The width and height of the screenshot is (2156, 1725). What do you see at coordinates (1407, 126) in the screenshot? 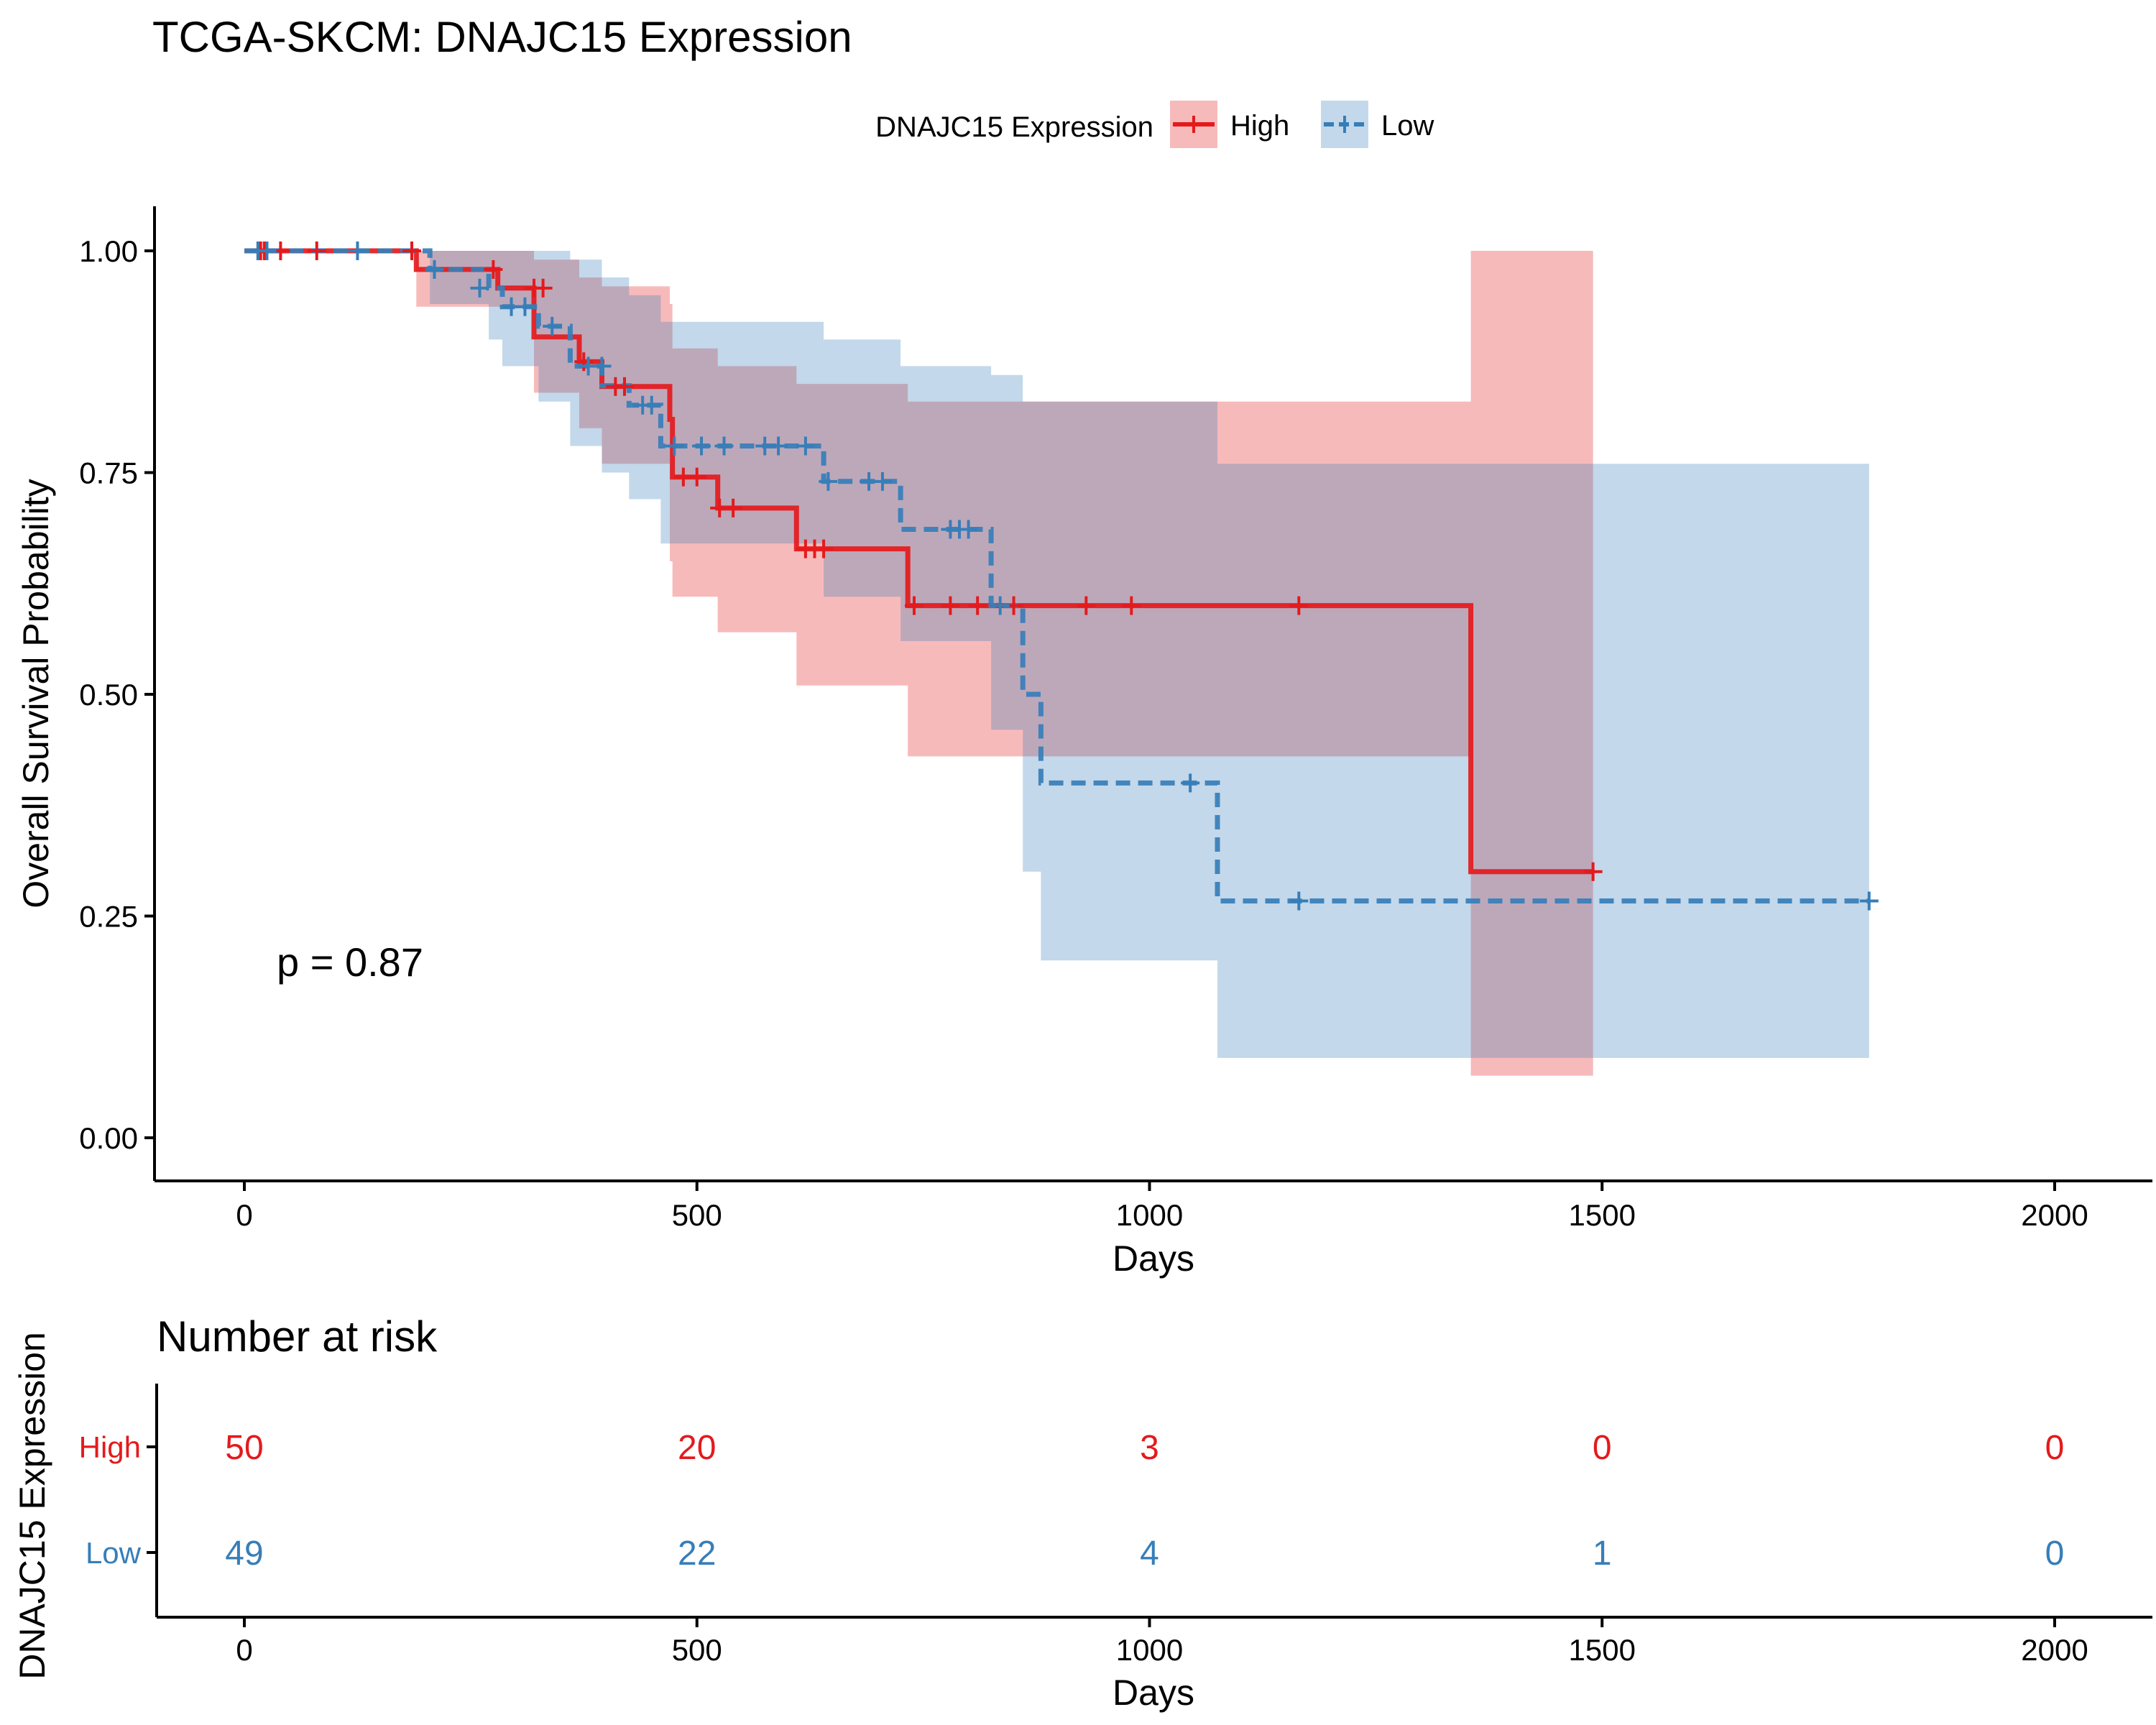
I see `legend-label-low: Low` at bounding box center [1407, 126].